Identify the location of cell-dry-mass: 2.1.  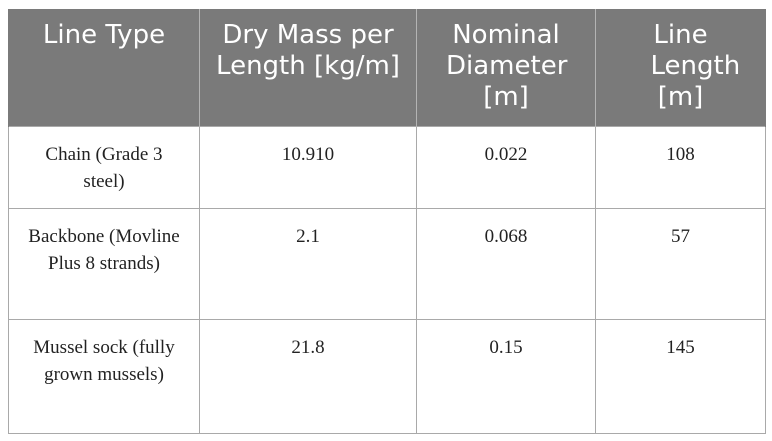
(308, 263).